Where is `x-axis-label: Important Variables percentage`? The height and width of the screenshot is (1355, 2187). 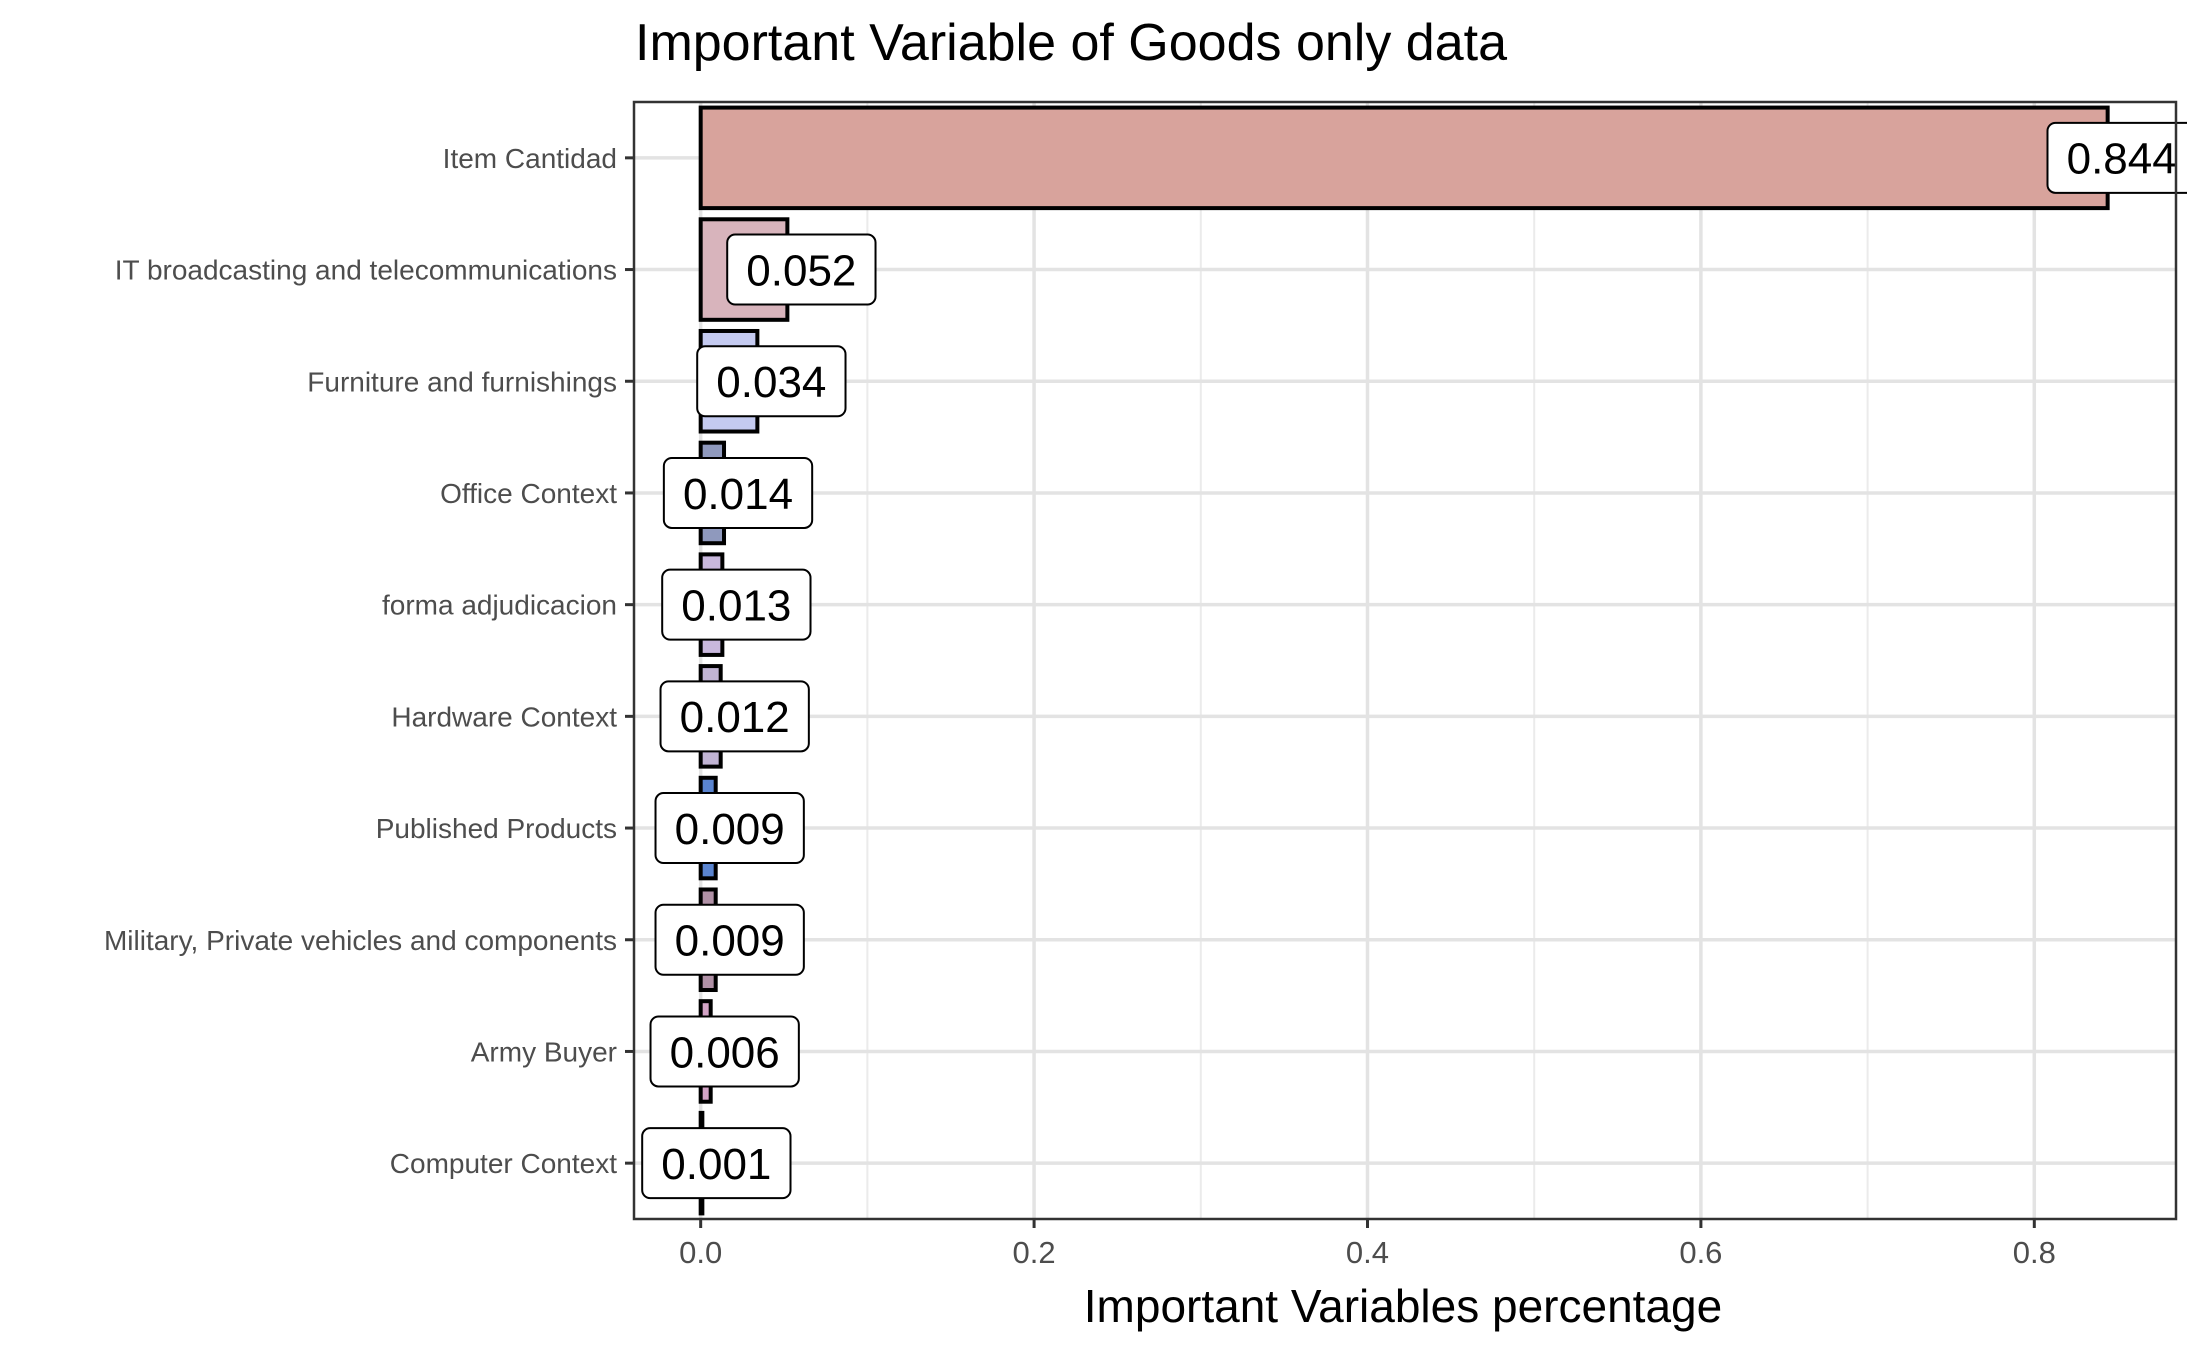 x-axis-label: Important Variables percentage is located at coordinates (1403, 1306).